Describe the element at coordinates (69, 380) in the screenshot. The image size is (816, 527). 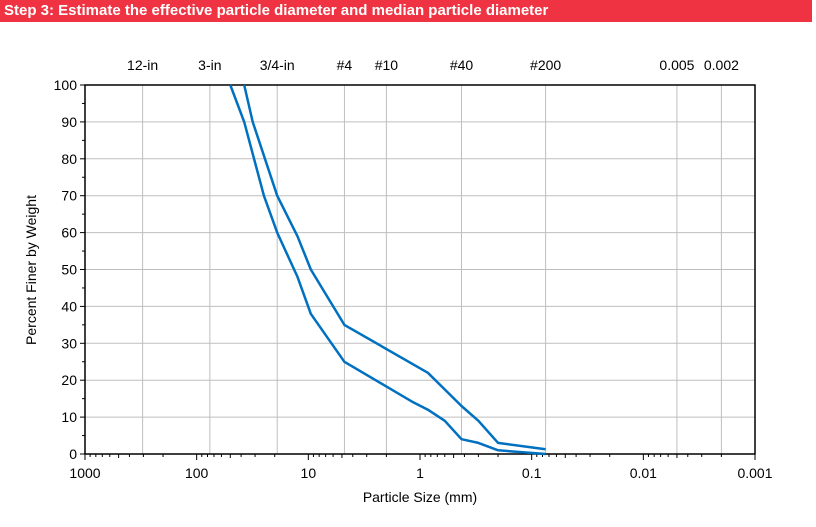
I see `y-tick-label: 20` at that location.